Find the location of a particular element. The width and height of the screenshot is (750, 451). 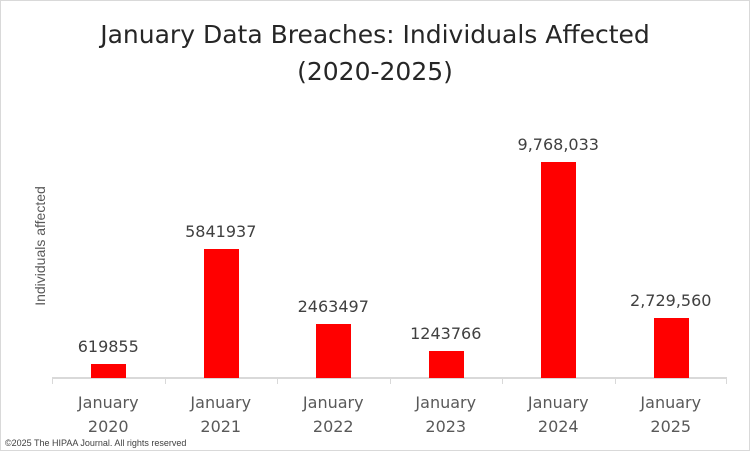

chart-title-line-2: (2020-2025) is located at coordinates (375, 71).